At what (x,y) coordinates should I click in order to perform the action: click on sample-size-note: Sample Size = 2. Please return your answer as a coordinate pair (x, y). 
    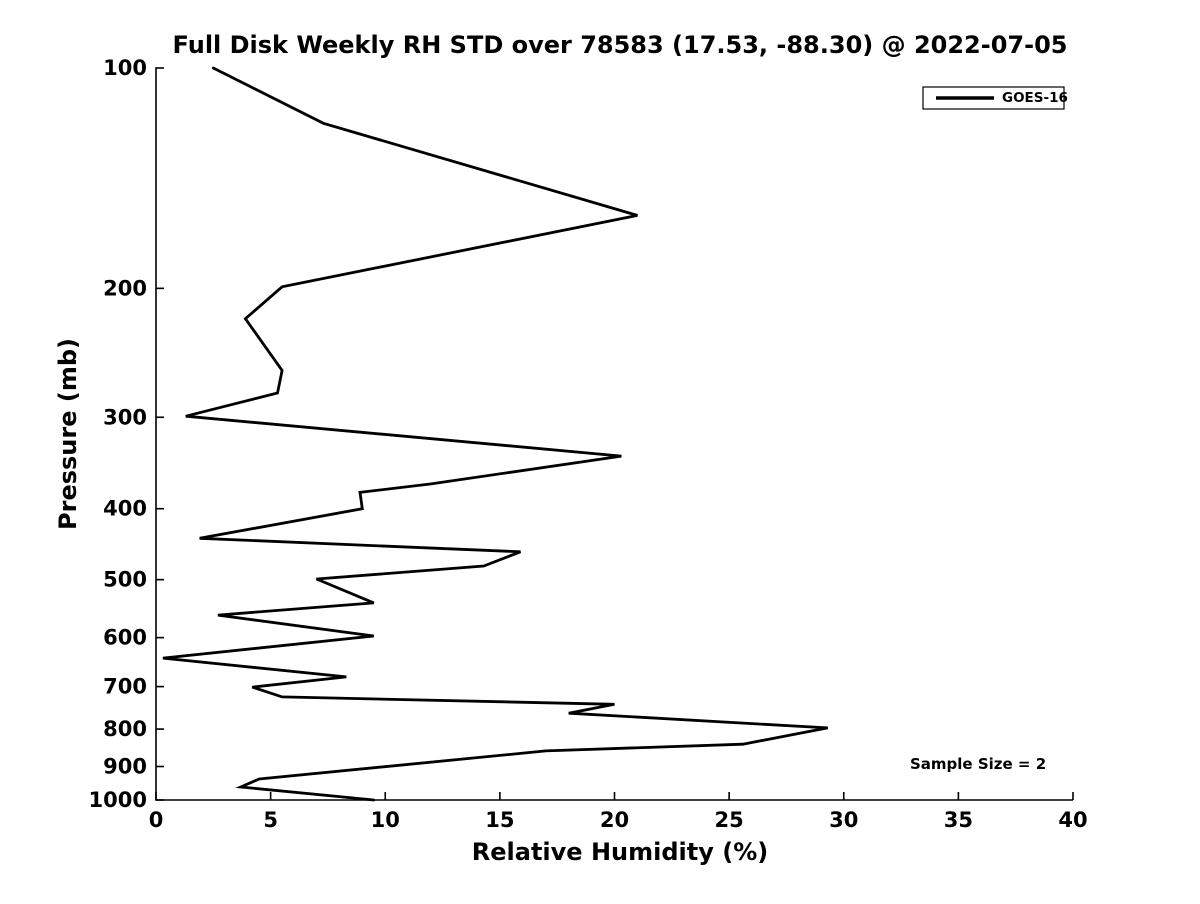
    Looking at the image, I should click on (978, 764).